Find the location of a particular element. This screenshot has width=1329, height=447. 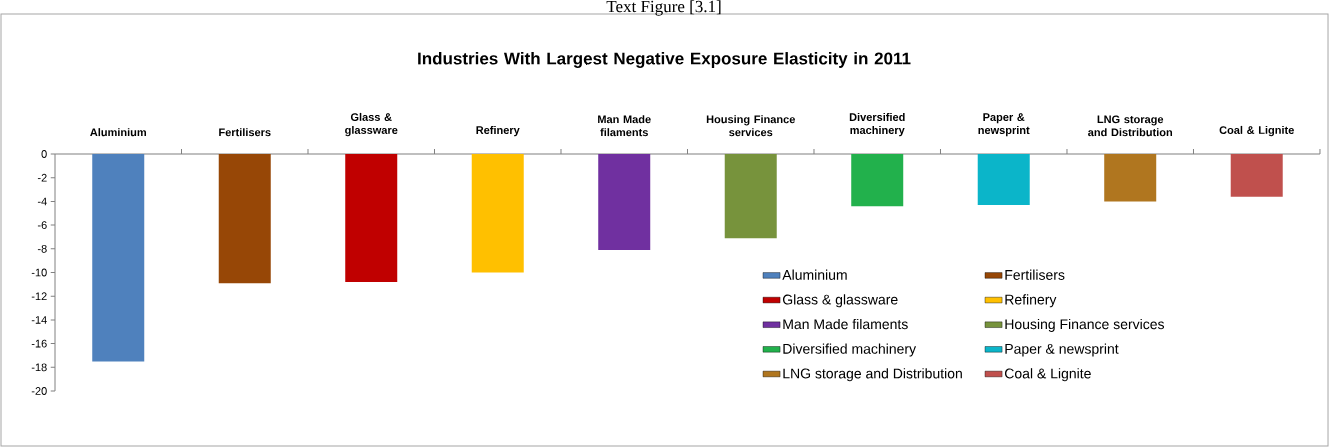

legend-label: Aluminium is located at coordinates (814, 274).